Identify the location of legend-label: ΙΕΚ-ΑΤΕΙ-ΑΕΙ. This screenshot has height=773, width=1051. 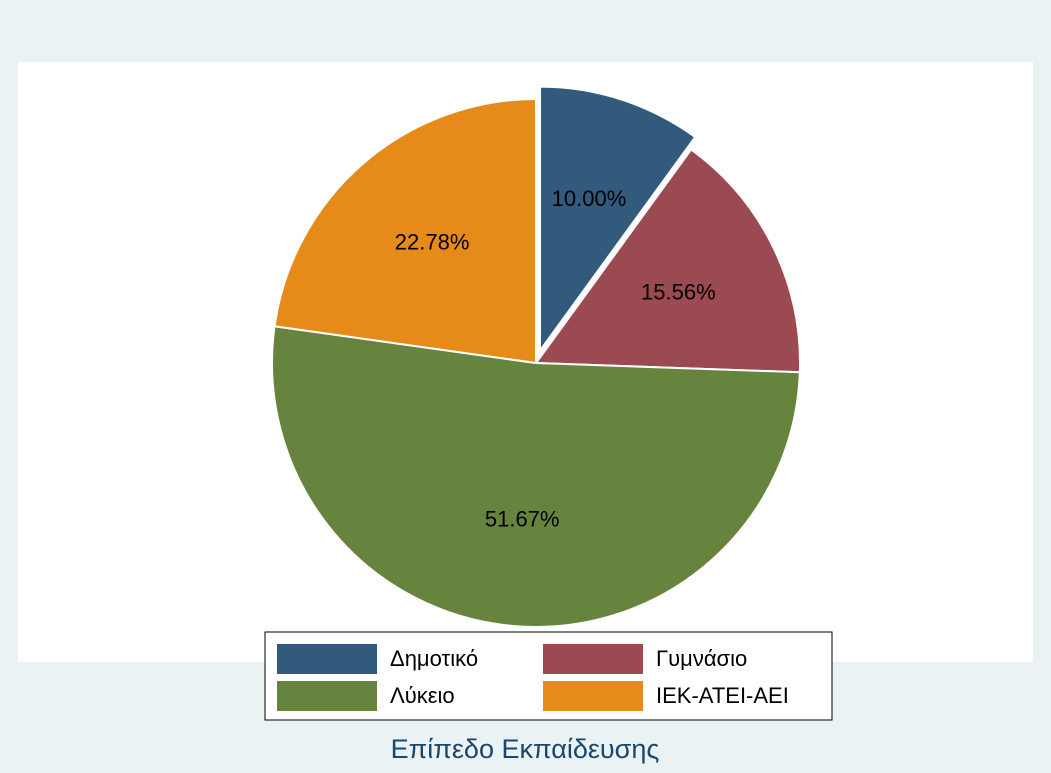
(722, 695).